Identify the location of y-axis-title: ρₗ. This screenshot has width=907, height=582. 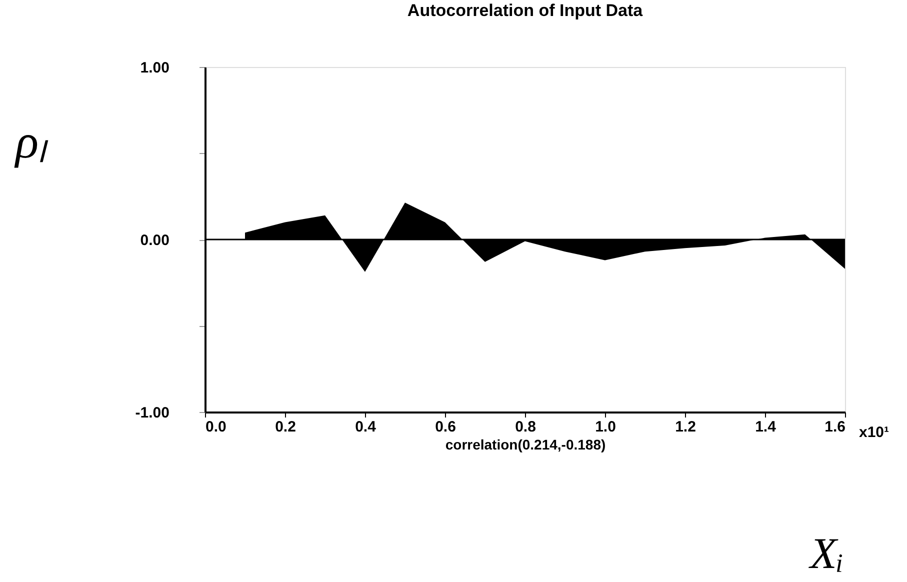
(31, 142).